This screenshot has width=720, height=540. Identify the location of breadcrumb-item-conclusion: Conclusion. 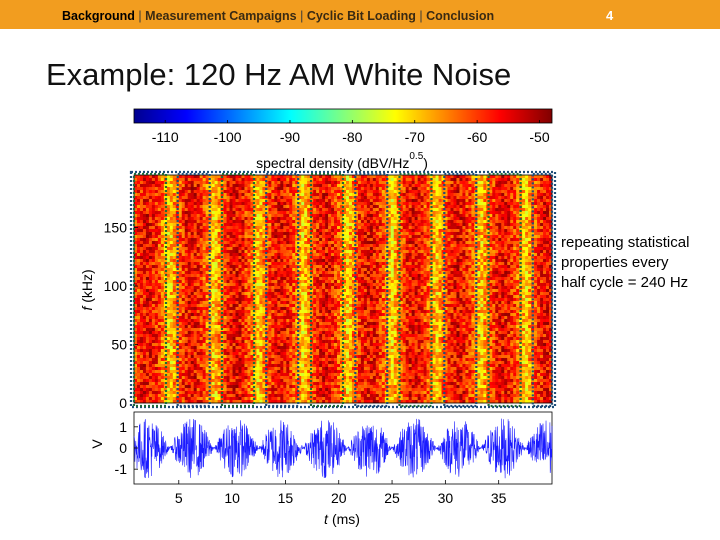
(460, 16).